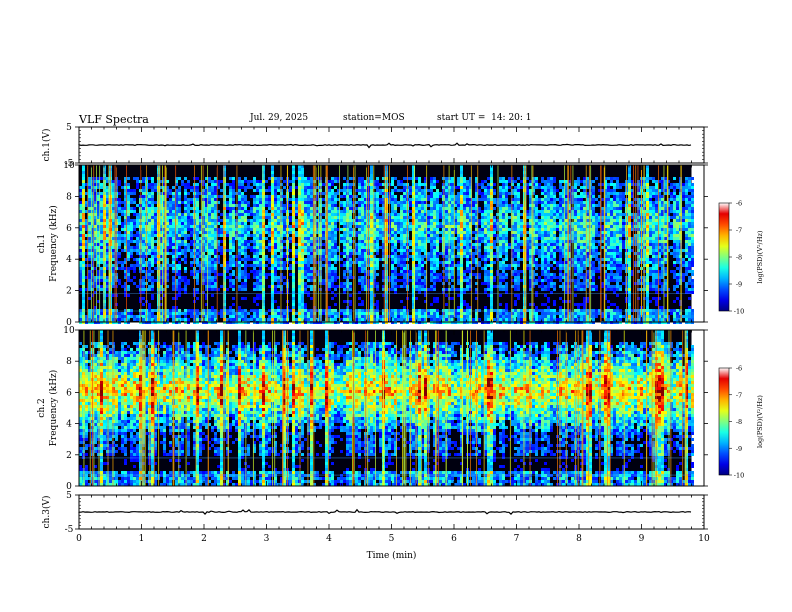 Image resolution: width=792 pixels, height=612 pixels. Describe the element at coordinates (392, 555) in the screenshot. I see `x-axis-label: Time (min)` at that location.